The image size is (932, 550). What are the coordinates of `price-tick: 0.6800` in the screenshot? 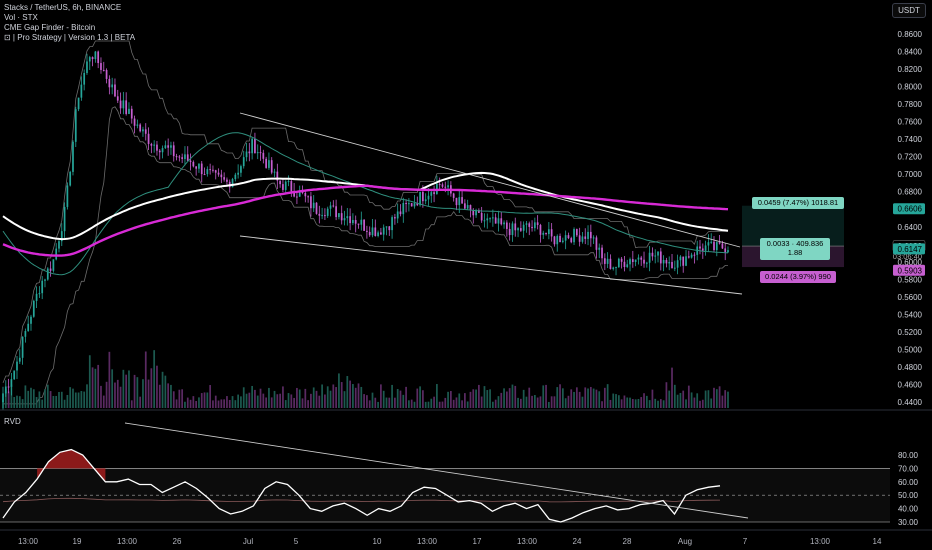 It's located at (910, 192).